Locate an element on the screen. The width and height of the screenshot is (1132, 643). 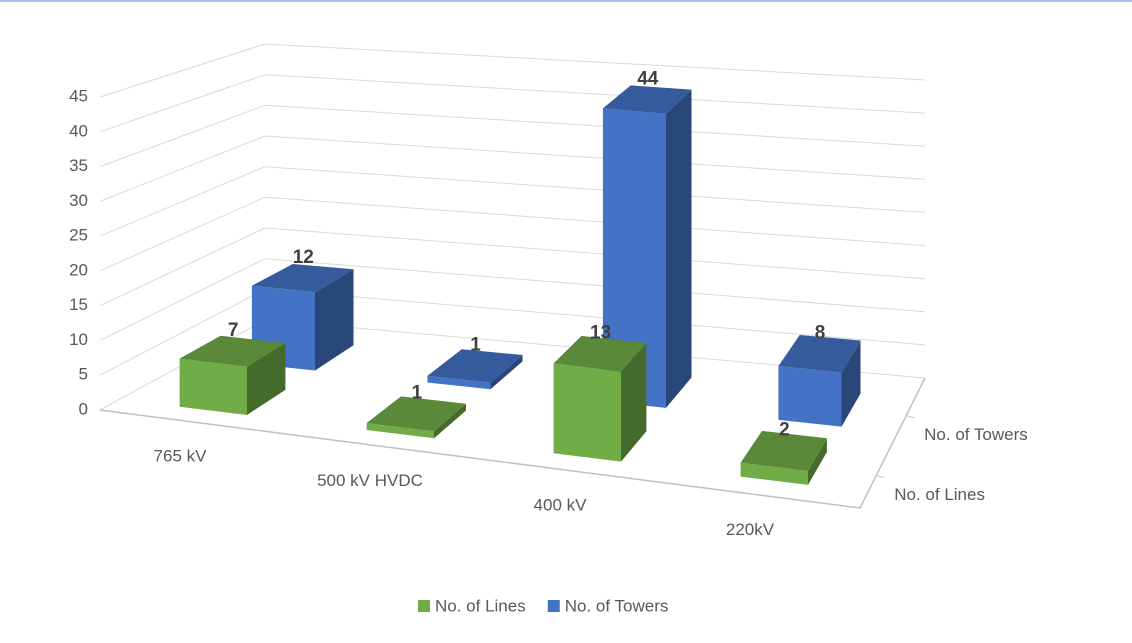
data-label: 8 is located at coordinates (820, 333).